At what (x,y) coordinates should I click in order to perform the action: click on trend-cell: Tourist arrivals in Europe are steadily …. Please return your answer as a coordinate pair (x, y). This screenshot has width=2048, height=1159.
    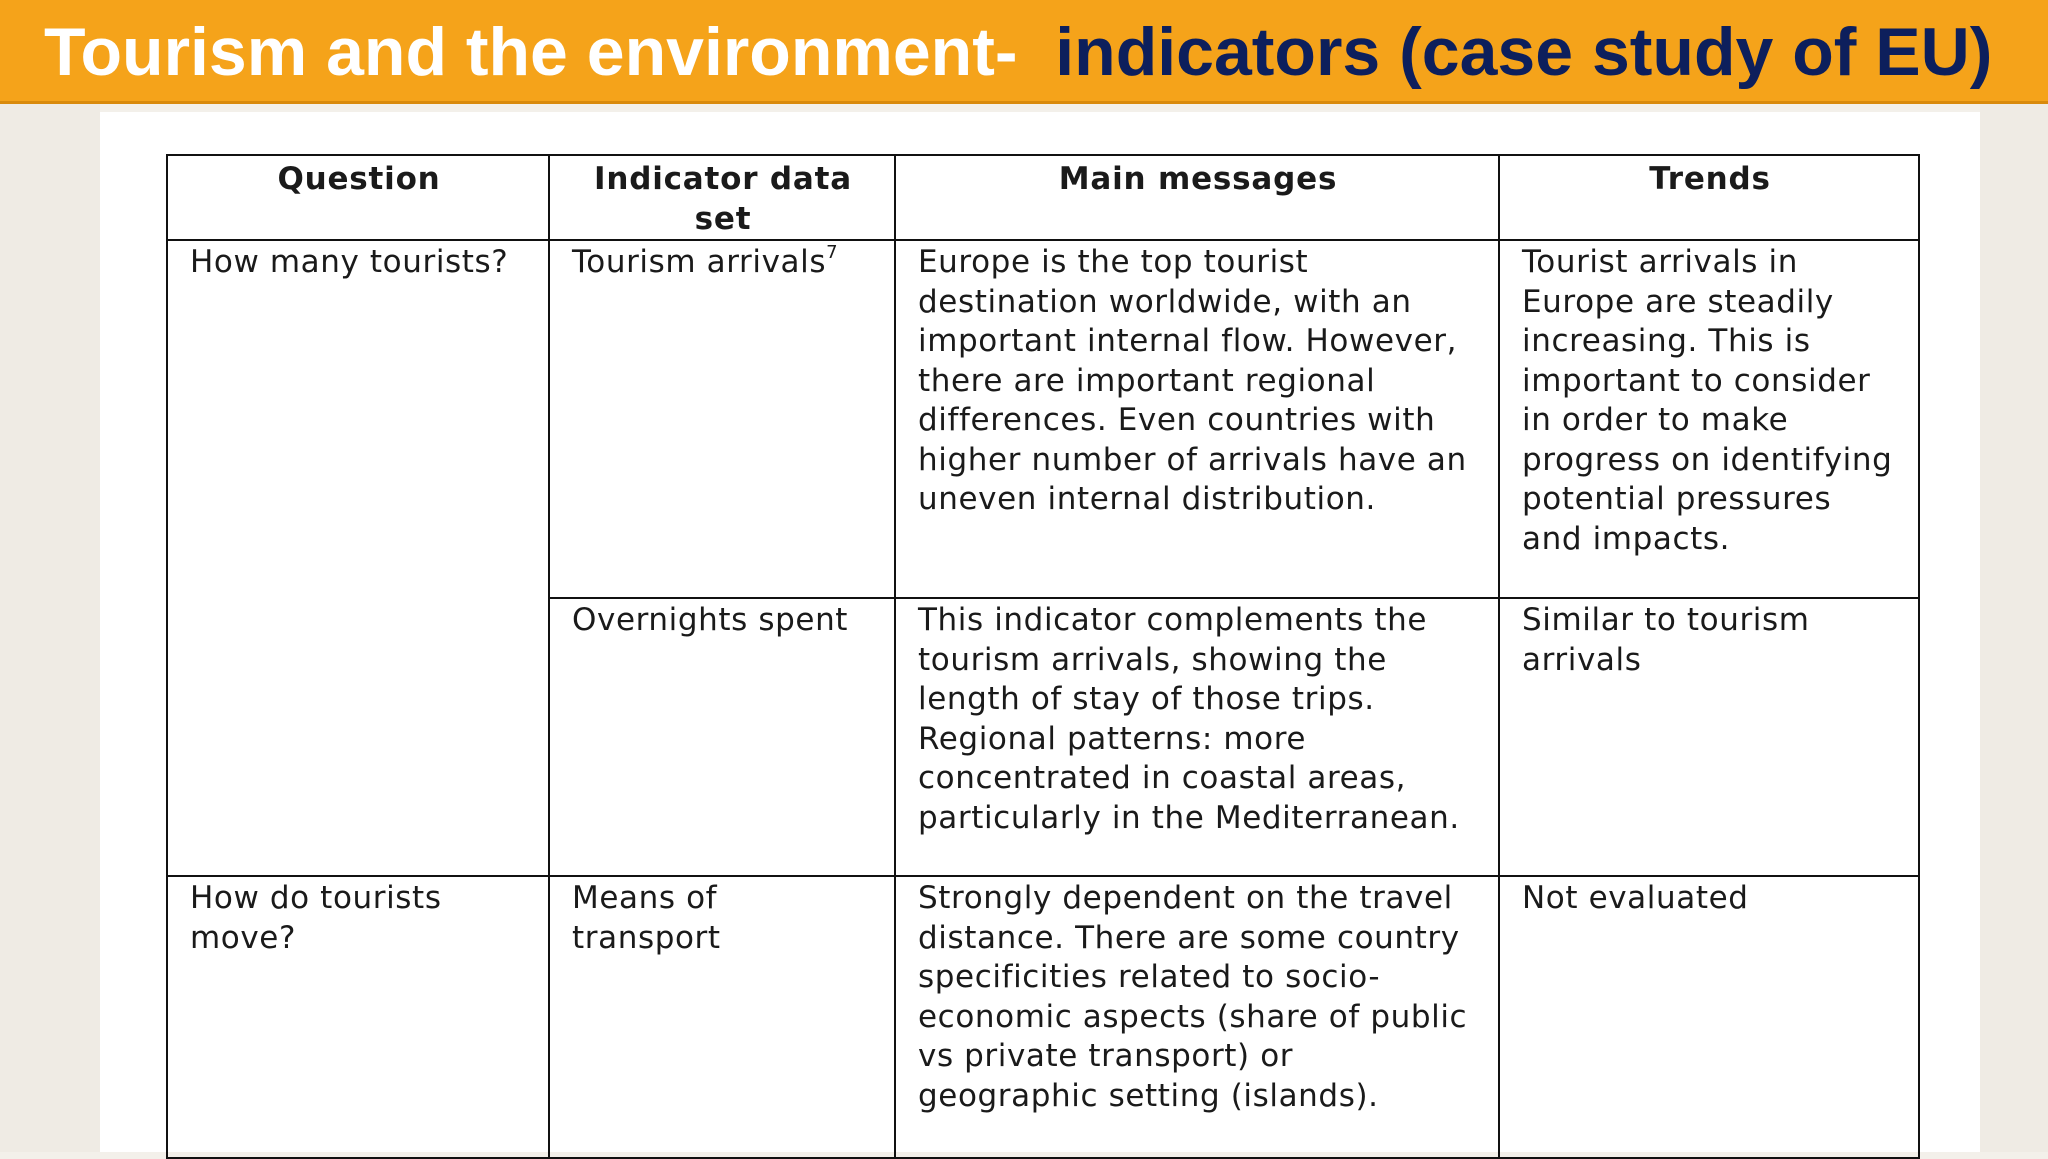
    Looking at the image, I should click on (1709, 419).